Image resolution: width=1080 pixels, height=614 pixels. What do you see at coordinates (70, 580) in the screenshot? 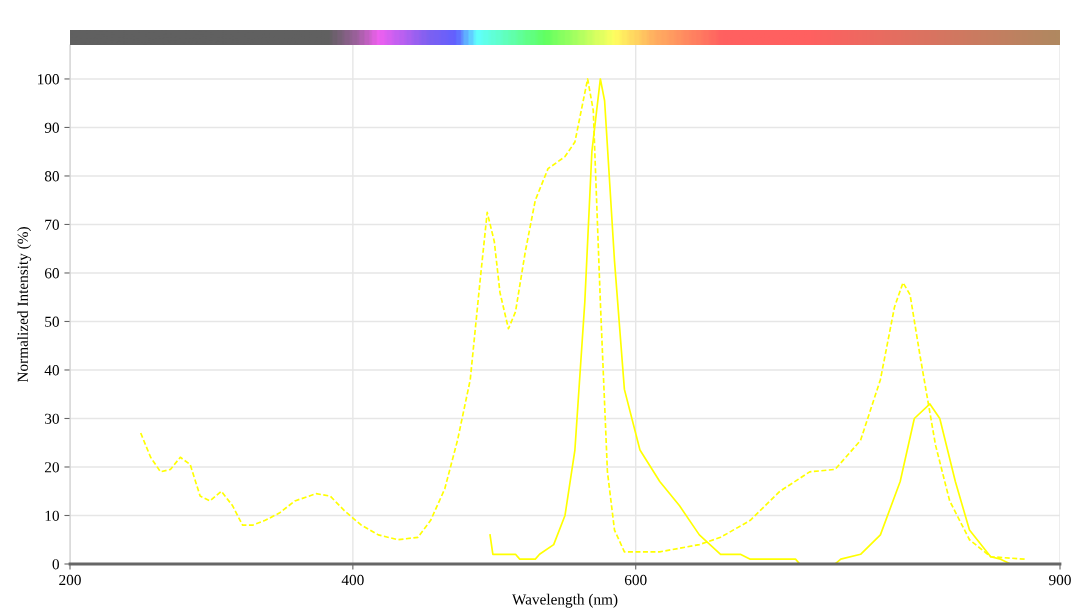
I see `x-tick-label: 200` at bounding box center [70, 580].